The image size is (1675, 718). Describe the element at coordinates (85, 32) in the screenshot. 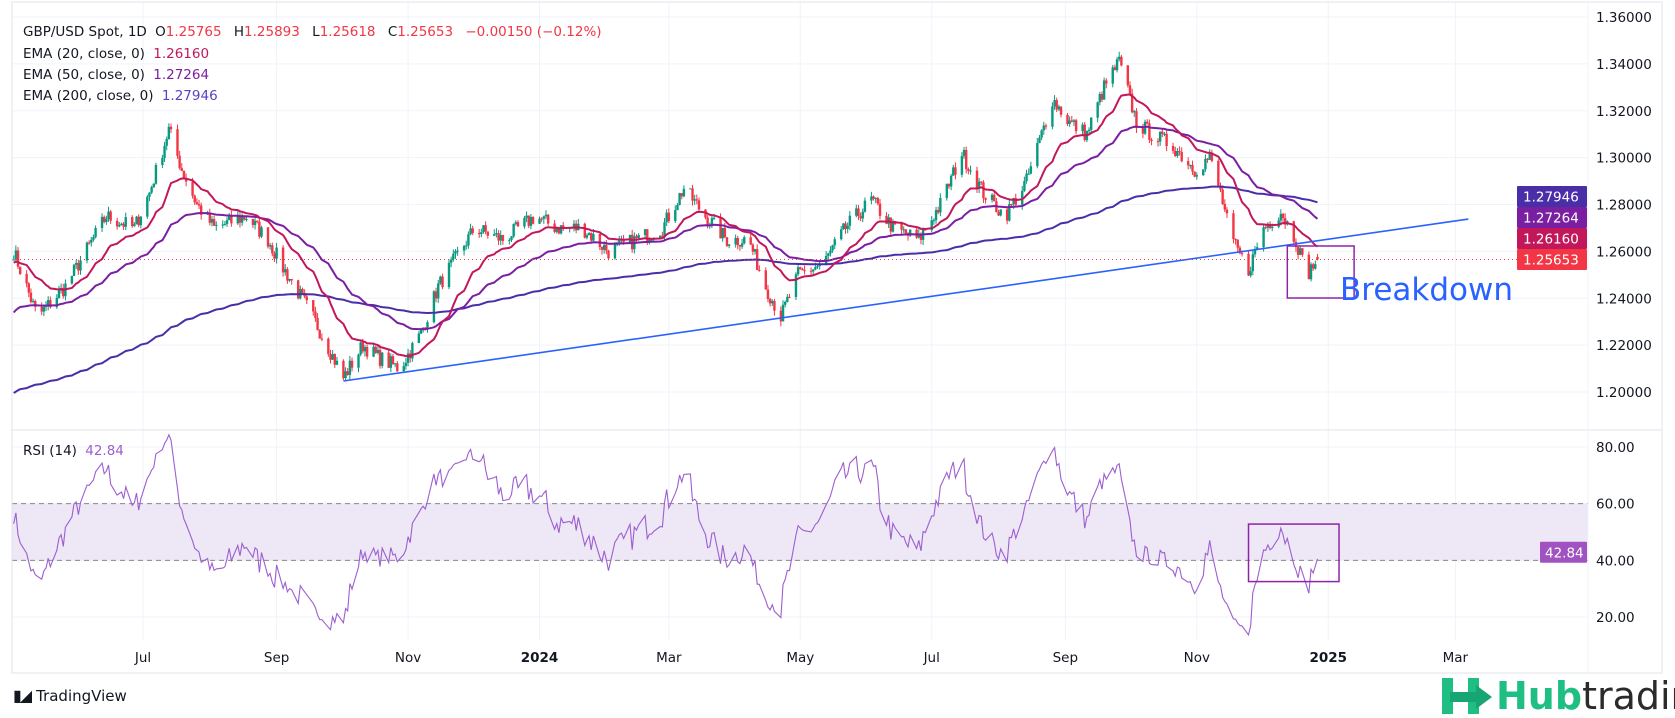

I see `symbol-title: GBP/USD Spot, 1D` at that location.